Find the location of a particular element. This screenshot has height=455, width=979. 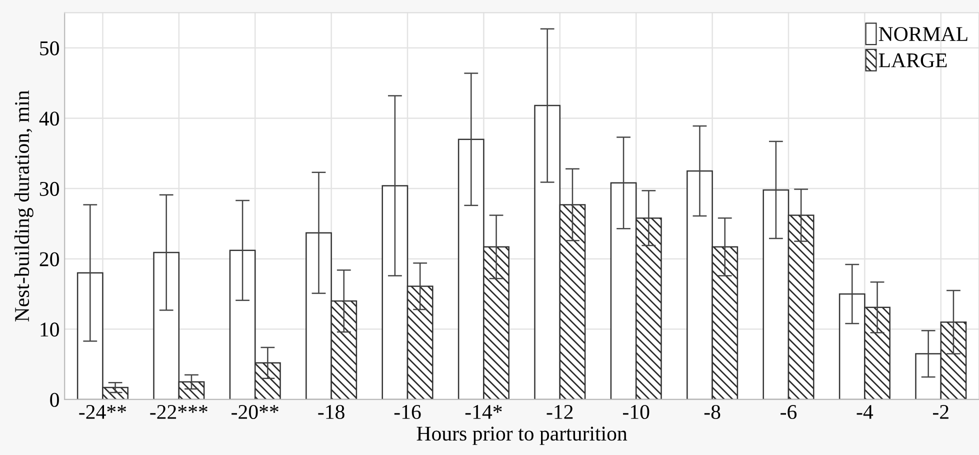

legend-label: LARGE is located at coordinates (912, 60).